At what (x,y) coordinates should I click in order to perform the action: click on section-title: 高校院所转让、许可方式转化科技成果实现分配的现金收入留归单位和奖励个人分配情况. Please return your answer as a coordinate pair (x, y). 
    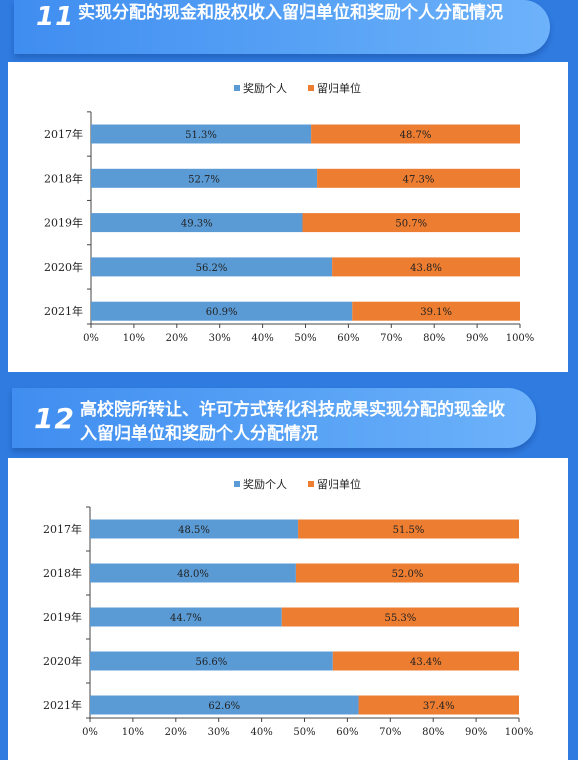
    Looking at the image, I should click on (292, 422).